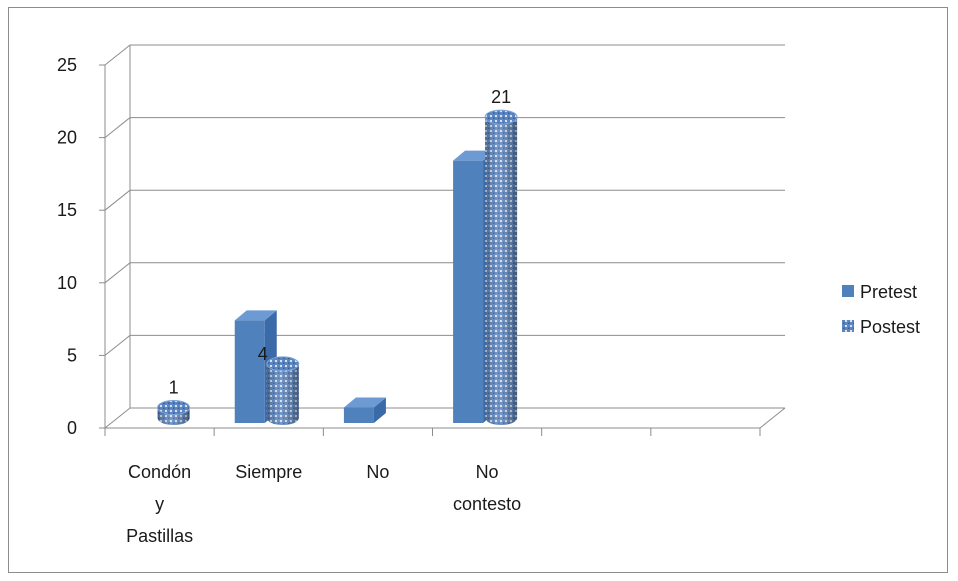  What do you see at coordinates (890, 327) in the screenshot?
I see `legend-label: Postest` at bounding box center [890, 327].